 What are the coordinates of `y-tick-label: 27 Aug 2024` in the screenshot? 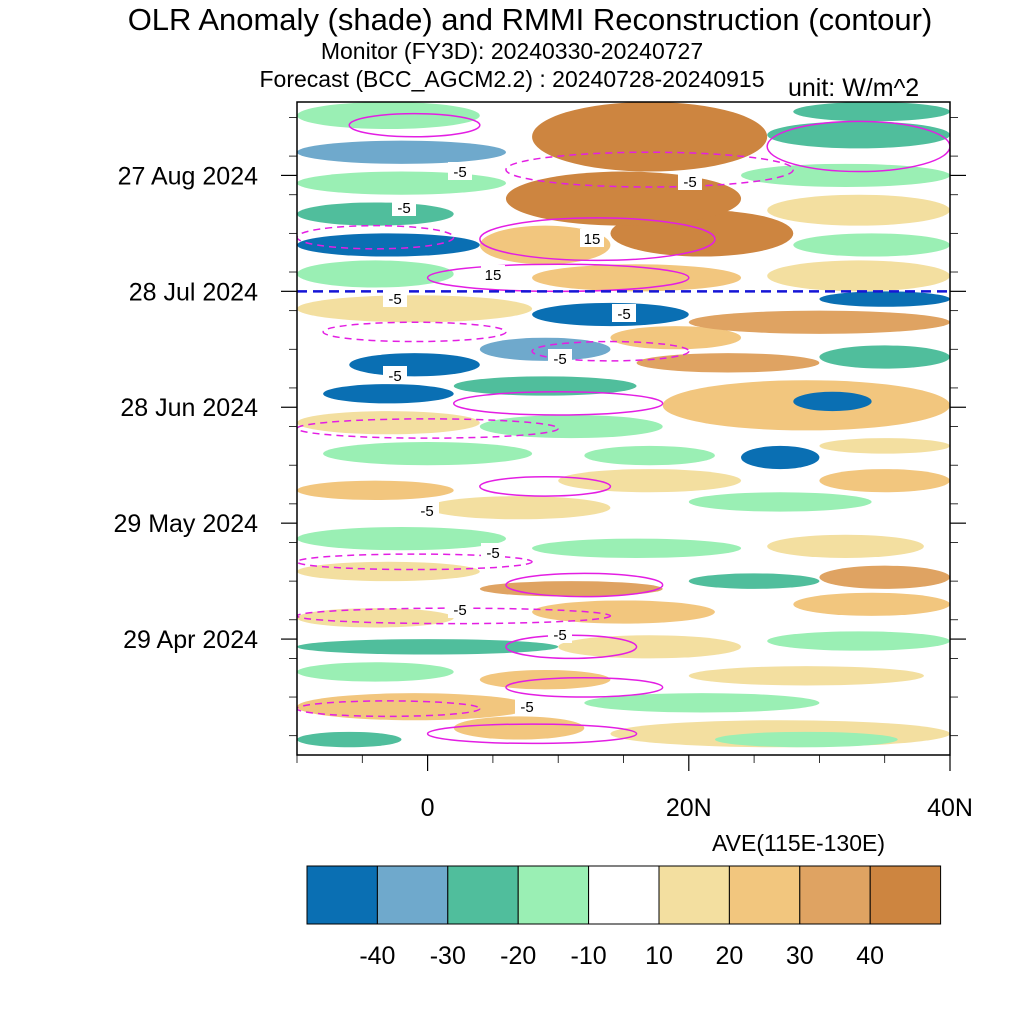 It's located at (188, 176).